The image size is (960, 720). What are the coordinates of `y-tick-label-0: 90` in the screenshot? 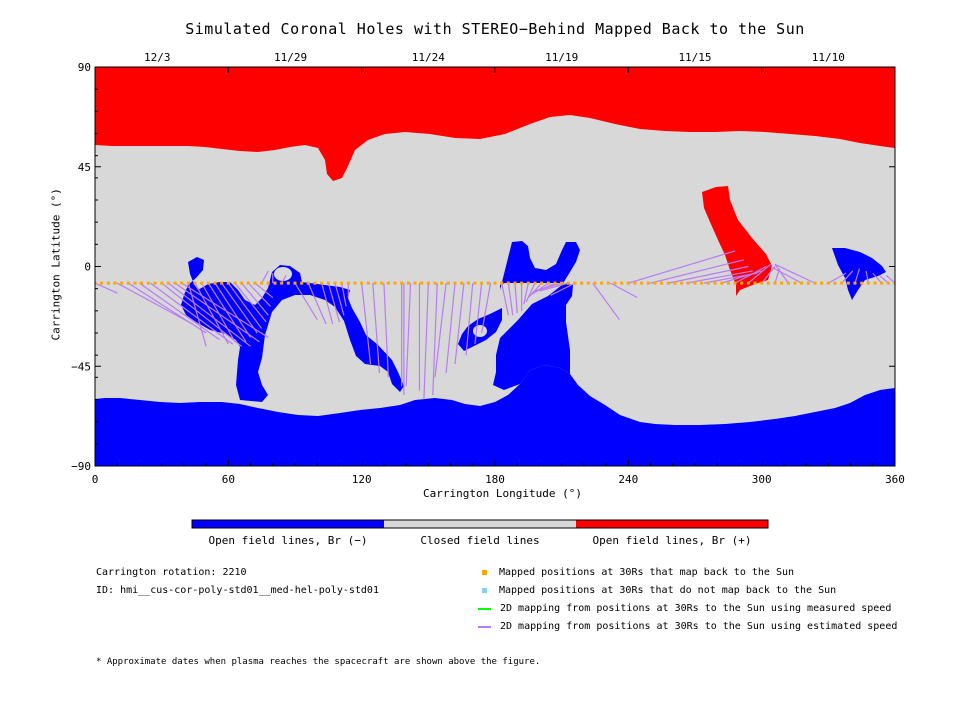 It's located at (84, 67).